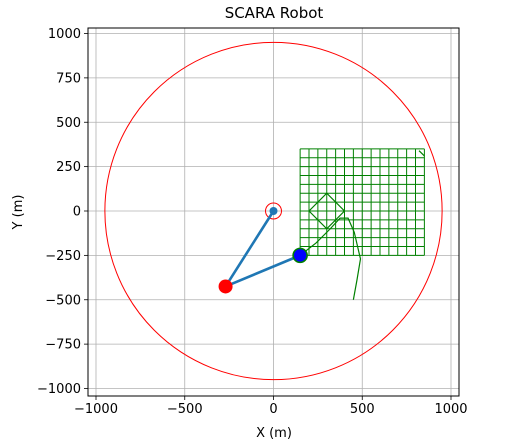 Image resolution: width=526 pixels, height=448 pixels. What do you see at coordinates (273, 409) in the screenshot?
I see `x-tick-label: 0` at bounding box center [273, 409].